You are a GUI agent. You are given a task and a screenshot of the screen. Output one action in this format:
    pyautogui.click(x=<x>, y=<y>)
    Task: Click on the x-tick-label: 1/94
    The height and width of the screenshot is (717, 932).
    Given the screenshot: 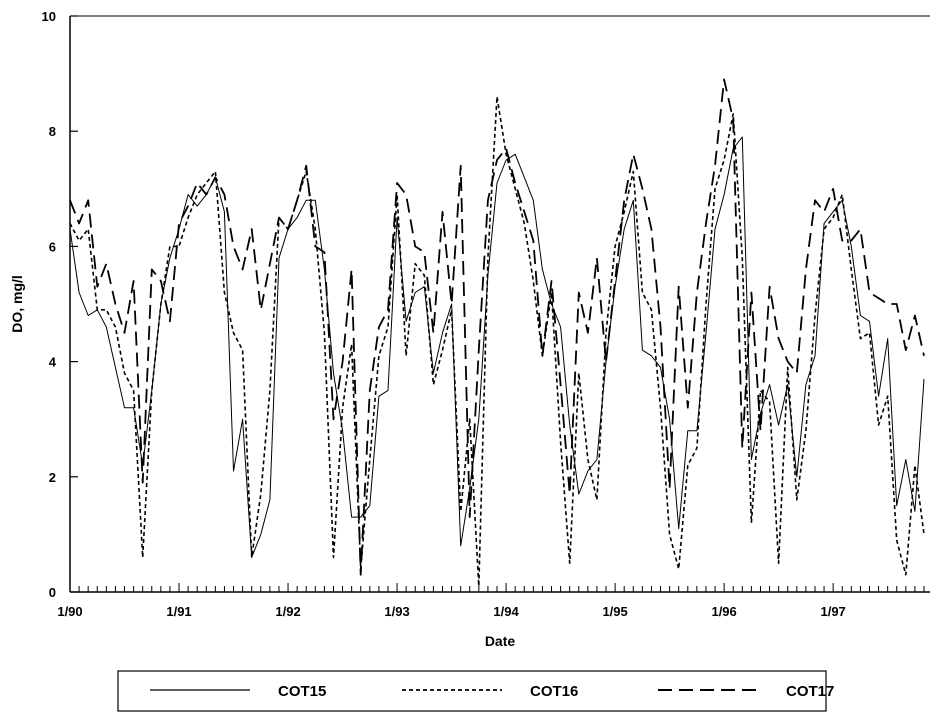 What is the action you would take?
    pyautogui.click(x=506, y=611)
    